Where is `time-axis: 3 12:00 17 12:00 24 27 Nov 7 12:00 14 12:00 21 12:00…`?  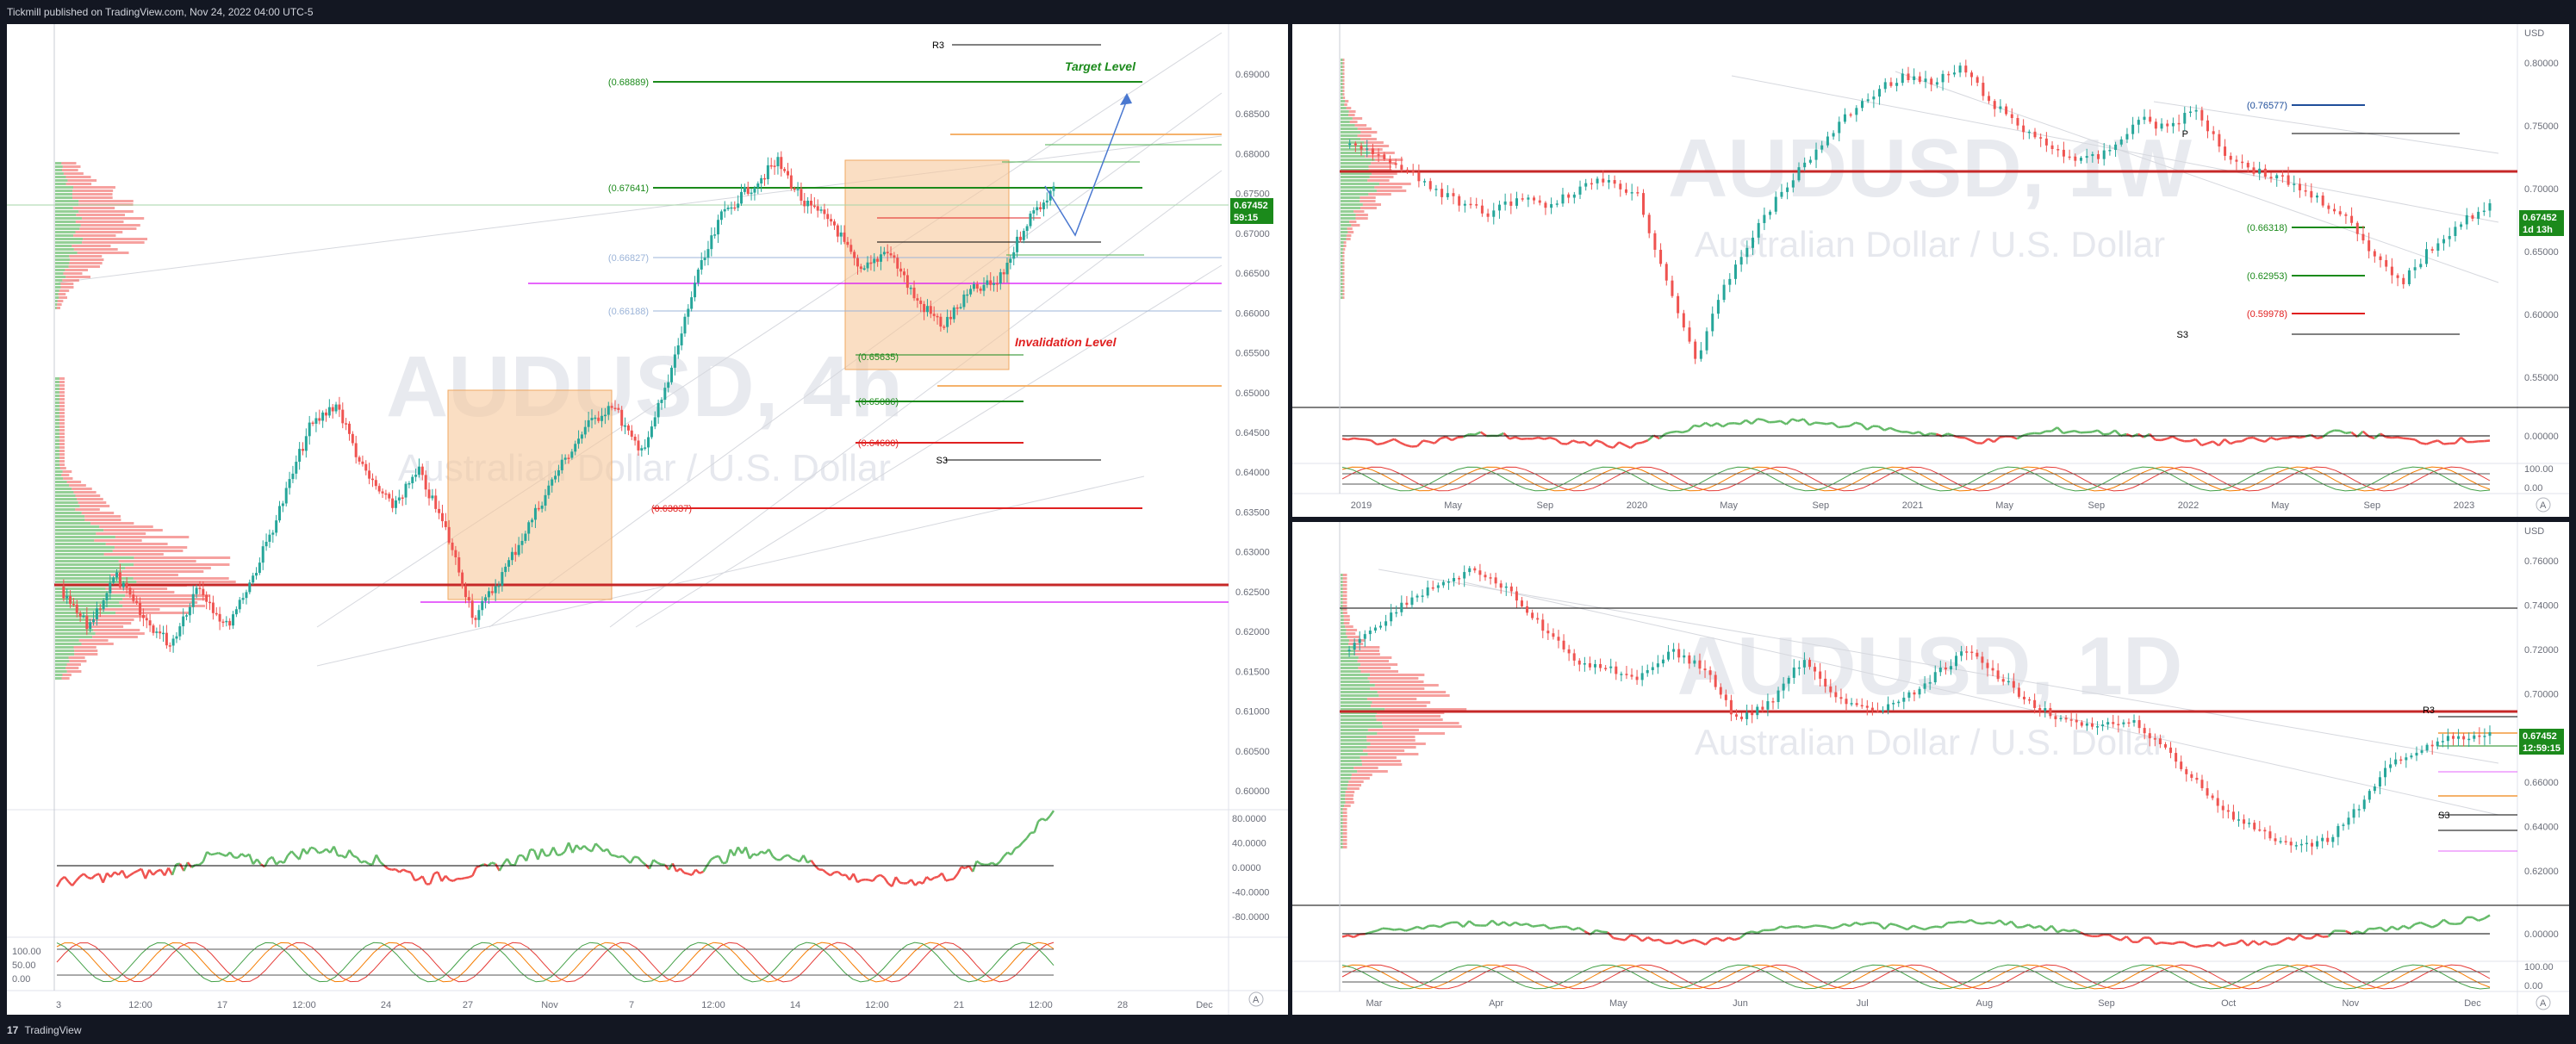 time-axis: 3 12:00 17 12:00 24 27 Nov 7 12:00 14 12:00 21 12:00… is located at coordinates (635, 1005).